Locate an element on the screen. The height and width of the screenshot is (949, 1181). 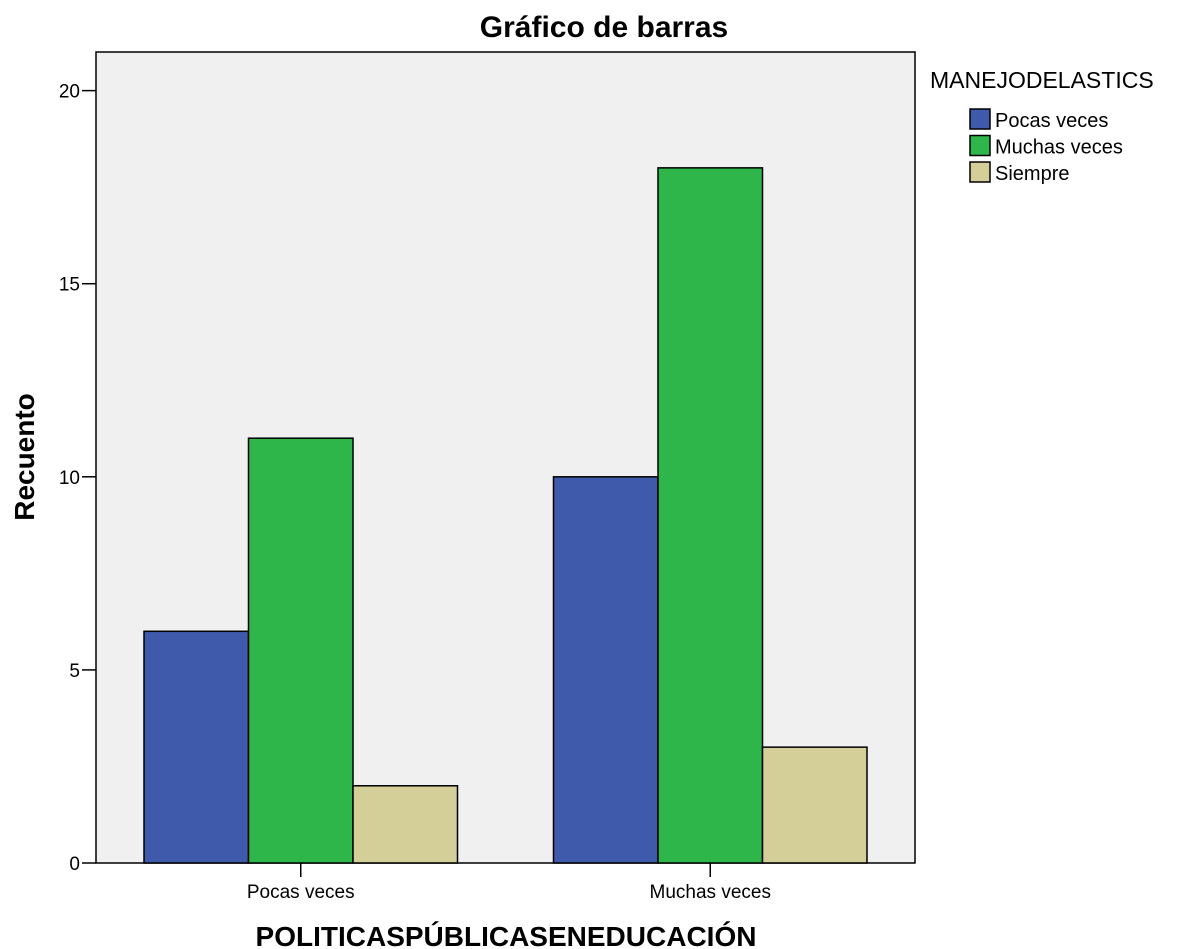
bar-pocas-veces-siempre is located at coordinates (405, 824).